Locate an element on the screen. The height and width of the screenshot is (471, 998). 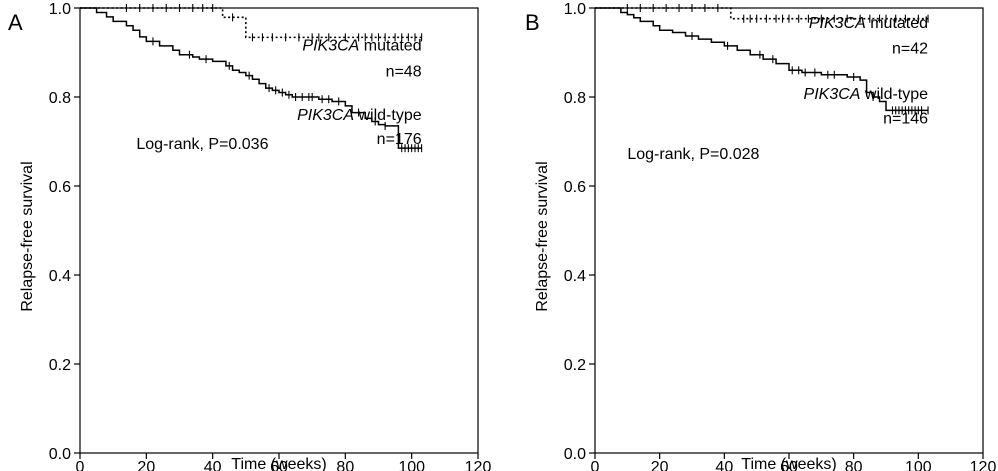
panel-letter: A is located at coordinates (15, 22).